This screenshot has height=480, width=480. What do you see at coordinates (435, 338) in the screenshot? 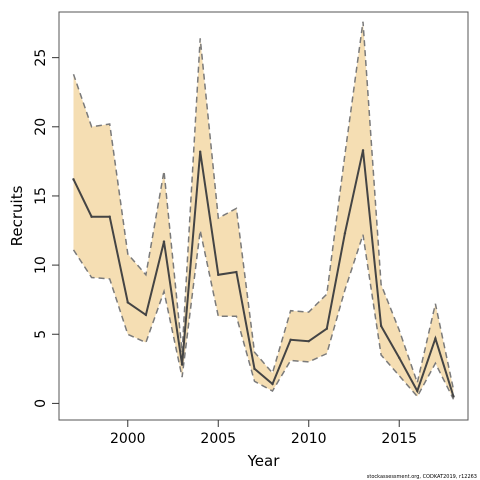
I see `data-point-2017` at bounding box center [435, 338].